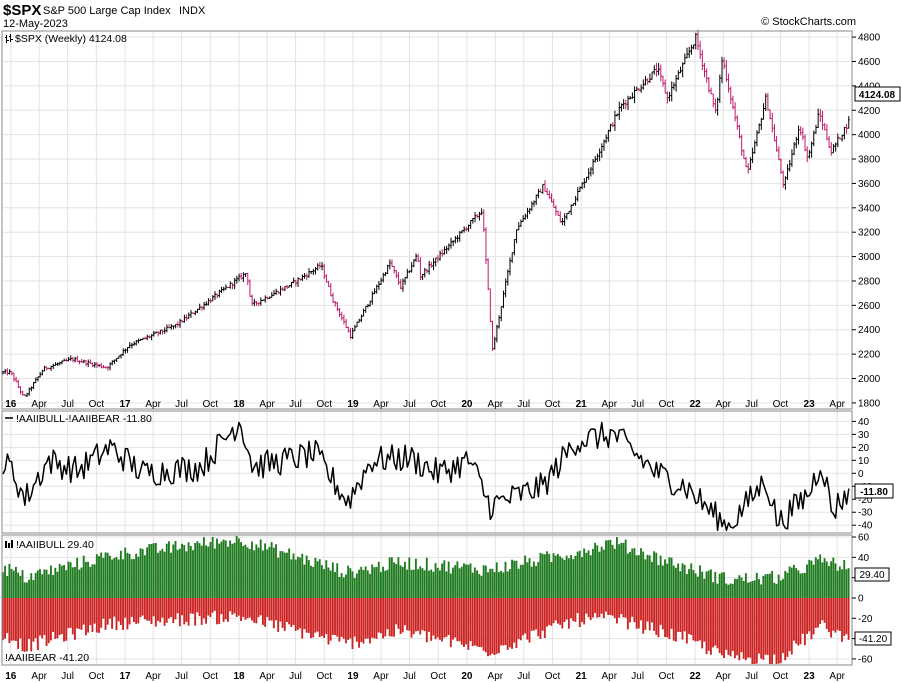  What do you see at coordinates (869, 160) in the screenshot?
I see `y-tick-label: 3800` at bounding box center [869, 160].